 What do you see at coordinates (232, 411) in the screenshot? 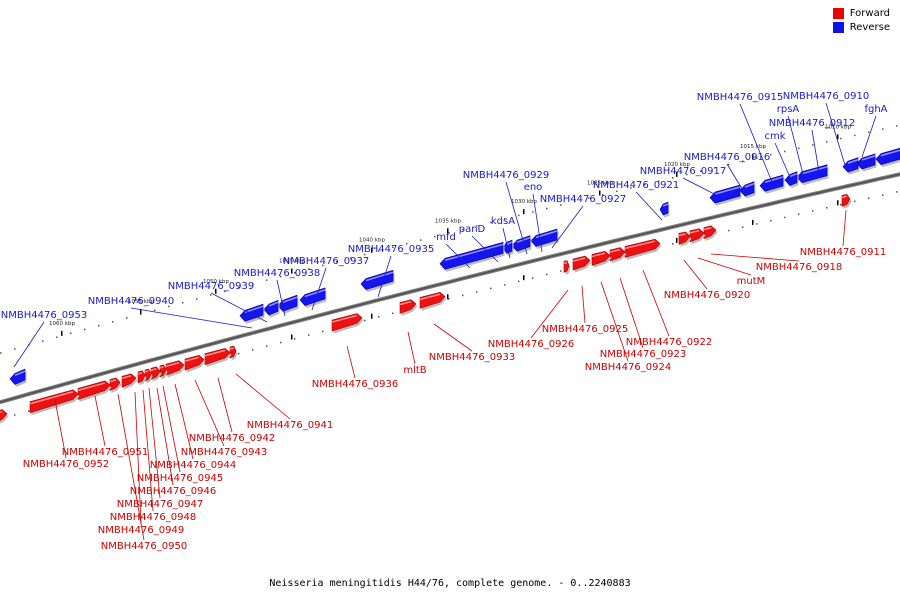
I see `forward_labels-label-NMBH4476_0942: NMBH4476_0942` at bounding box center [232, 411].